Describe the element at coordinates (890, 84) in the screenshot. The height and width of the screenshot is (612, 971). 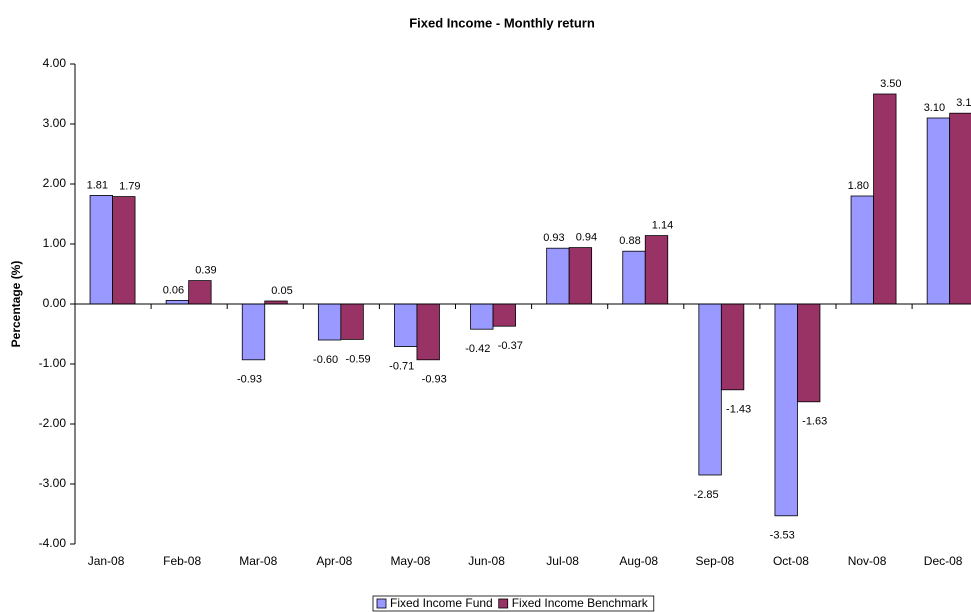
I see `value-label: 3.50` at that location.